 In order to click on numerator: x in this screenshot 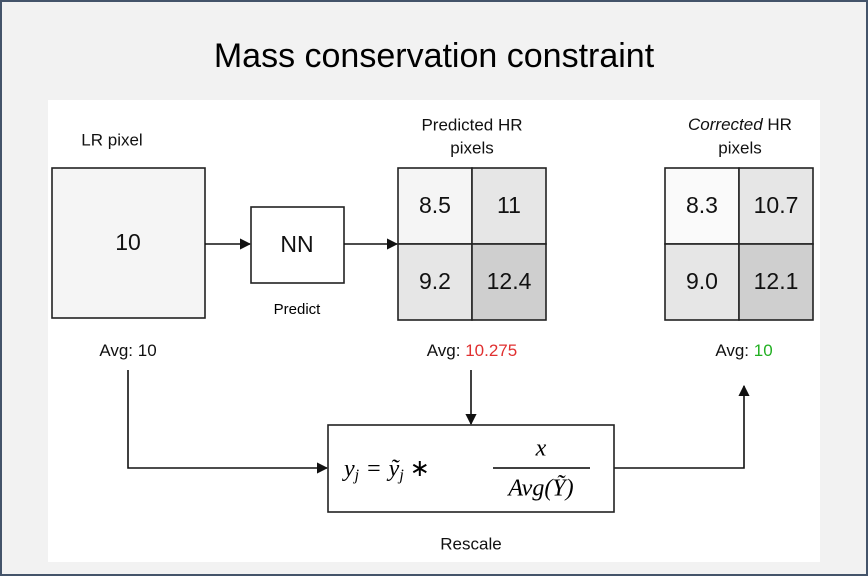, I will do `click(541, 449)`.